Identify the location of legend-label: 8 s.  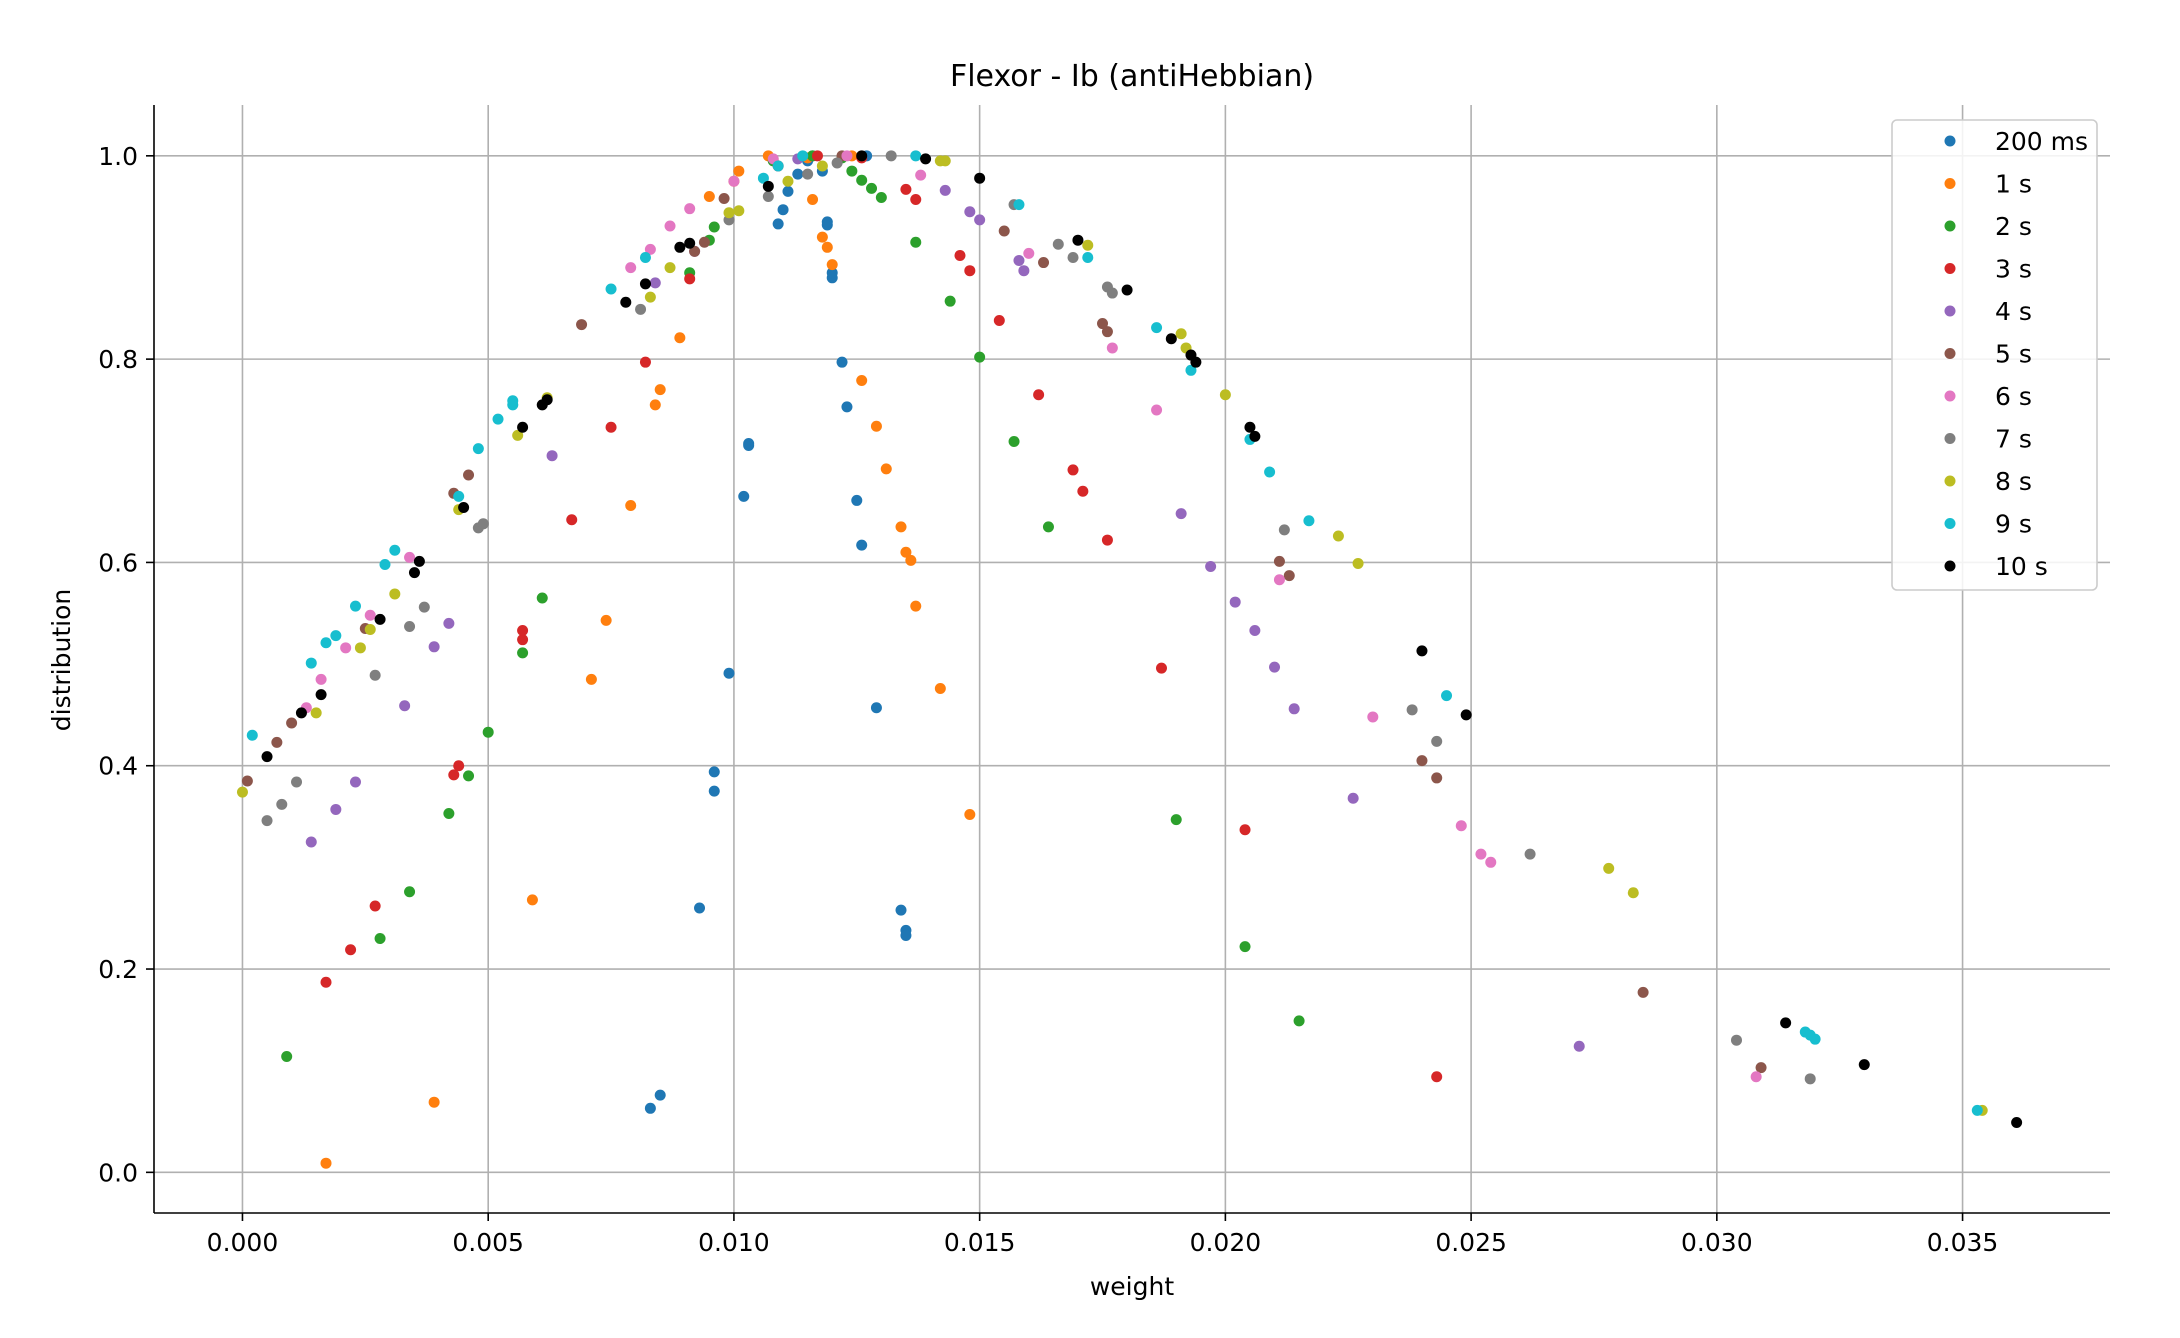
(2013, 481).